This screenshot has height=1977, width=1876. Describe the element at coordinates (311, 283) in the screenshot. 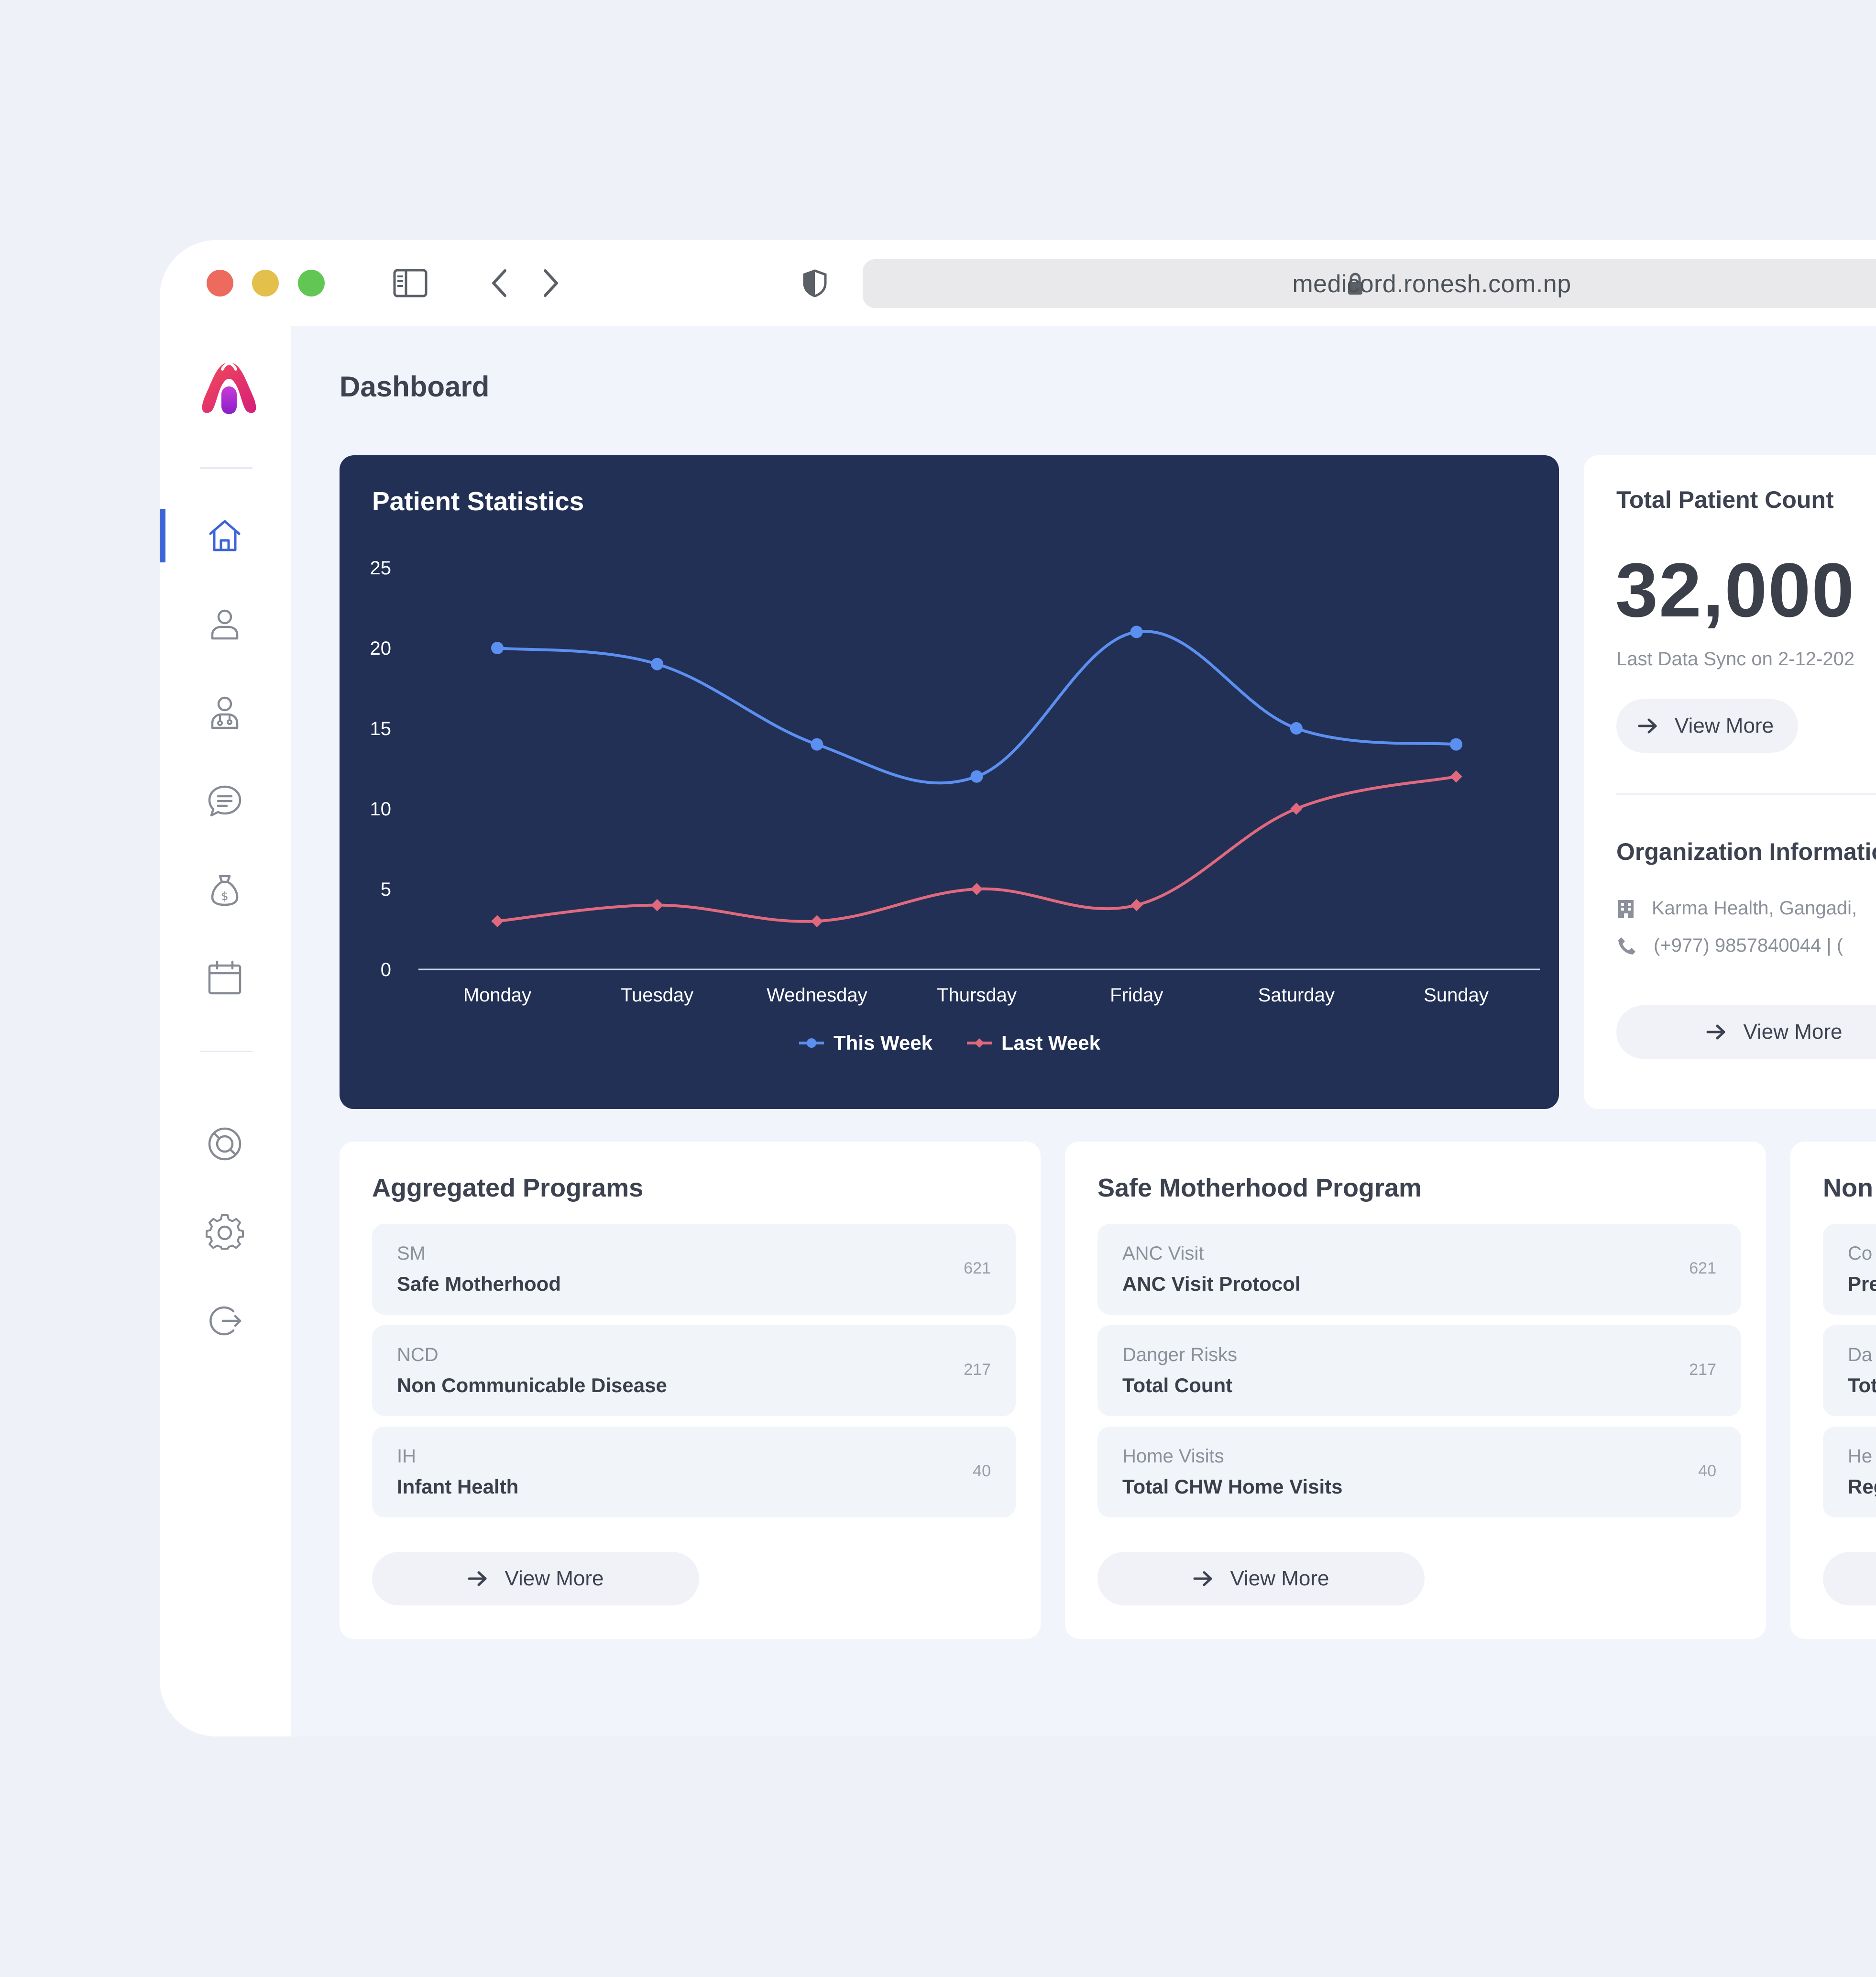

I see `maximize-window-button` at that location.